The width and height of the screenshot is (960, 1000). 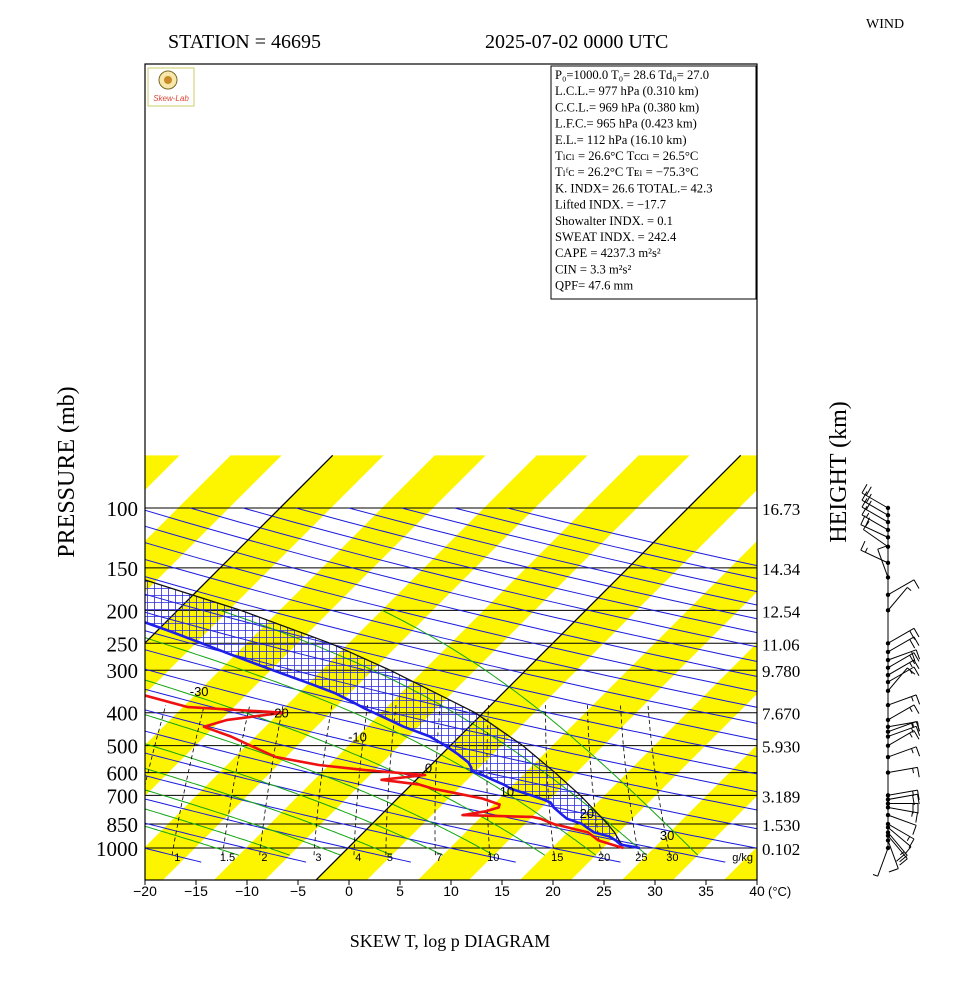 What do you see at coordinates (279, 713) in the screenshot?
I see `isotherm-label: -20` at bounding box center [279, 713].